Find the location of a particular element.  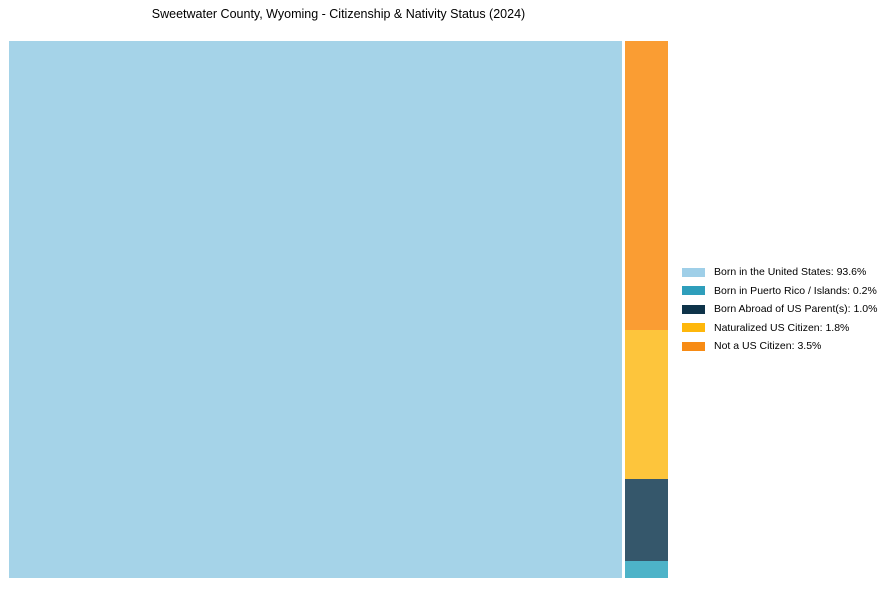

legend-item-not-a-us-citizen: Not a US Citizen: 3.5% is located at coordinates (779, 346).